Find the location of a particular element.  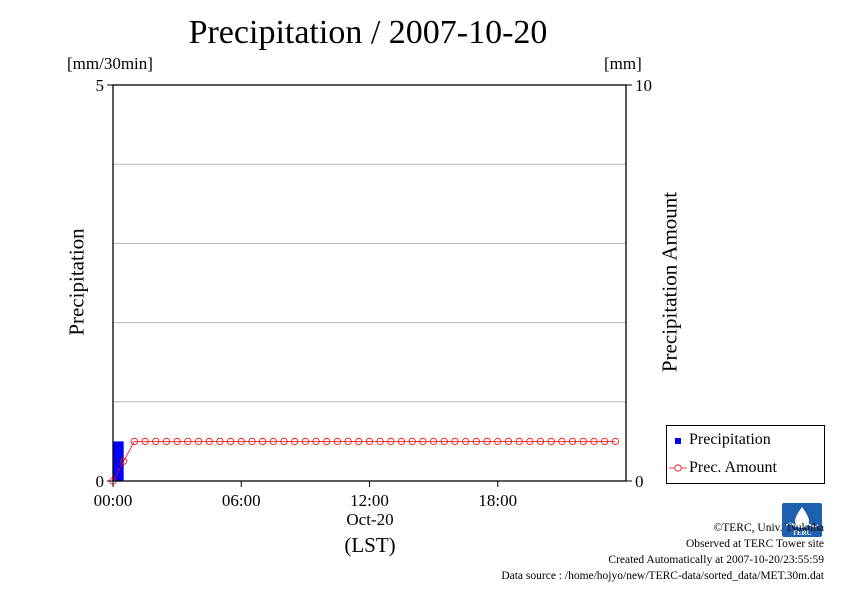

amount-line-path is located at coordinates (364, 461).